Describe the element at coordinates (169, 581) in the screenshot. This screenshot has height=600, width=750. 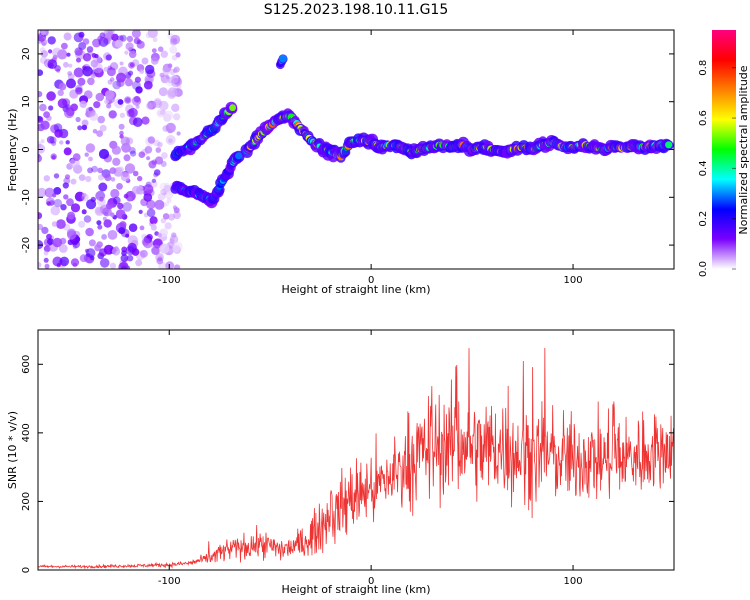
I see `snr-x-tick-label: -100` at that location.